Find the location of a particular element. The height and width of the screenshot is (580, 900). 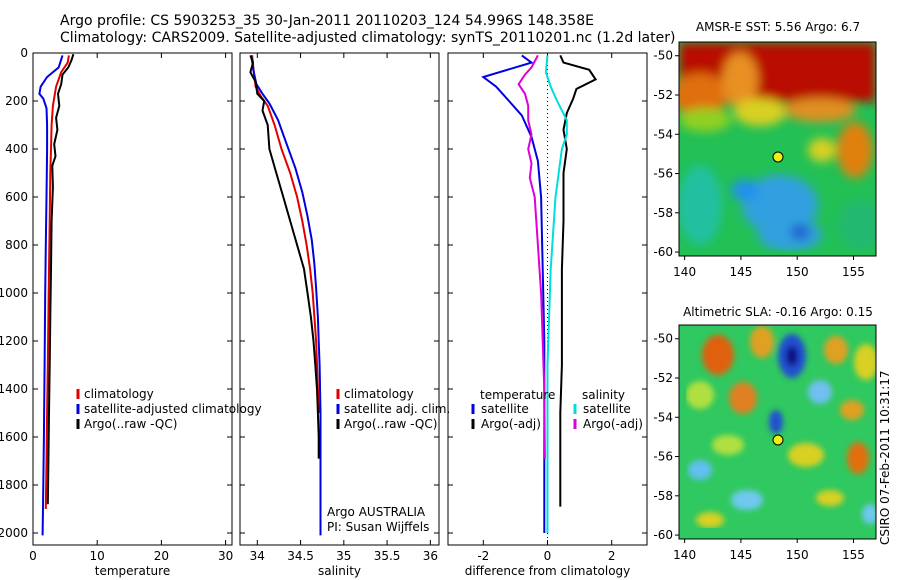

sst-heatmap is located at coordinates (777, 149).